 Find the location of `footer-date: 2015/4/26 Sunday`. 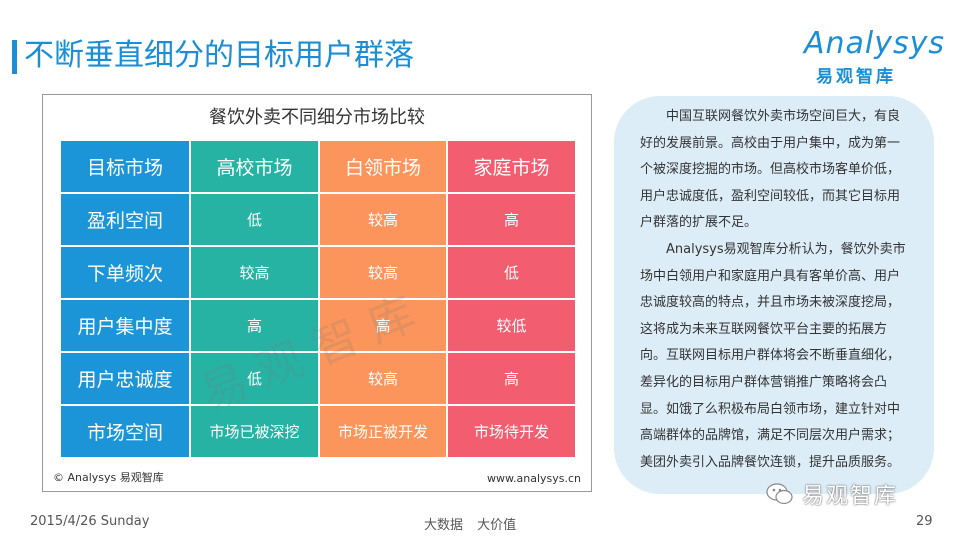

footer-date: 2015/4/26 Sunday is located at coordinates (90, 521).